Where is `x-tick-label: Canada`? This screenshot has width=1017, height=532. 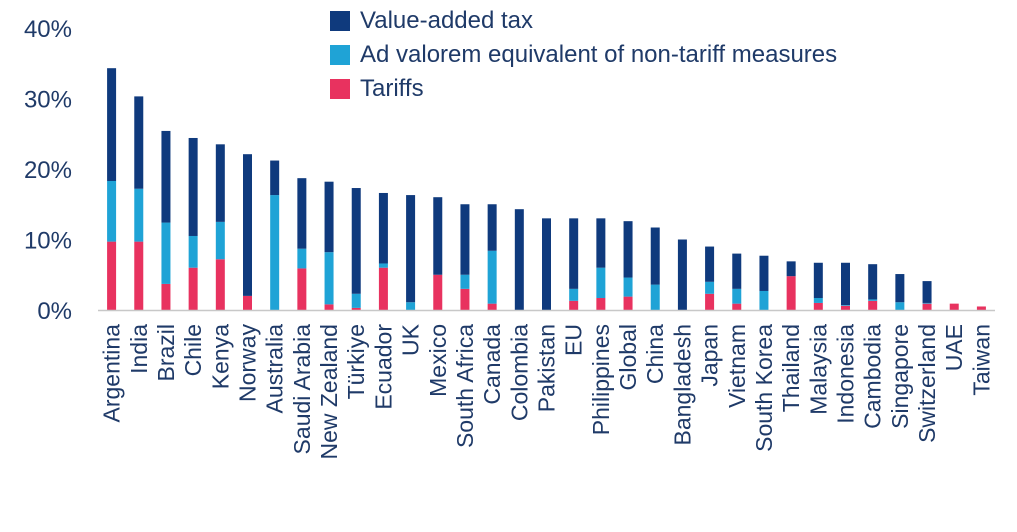 x-tick-label: Canada is located at coordinates (492, 364).